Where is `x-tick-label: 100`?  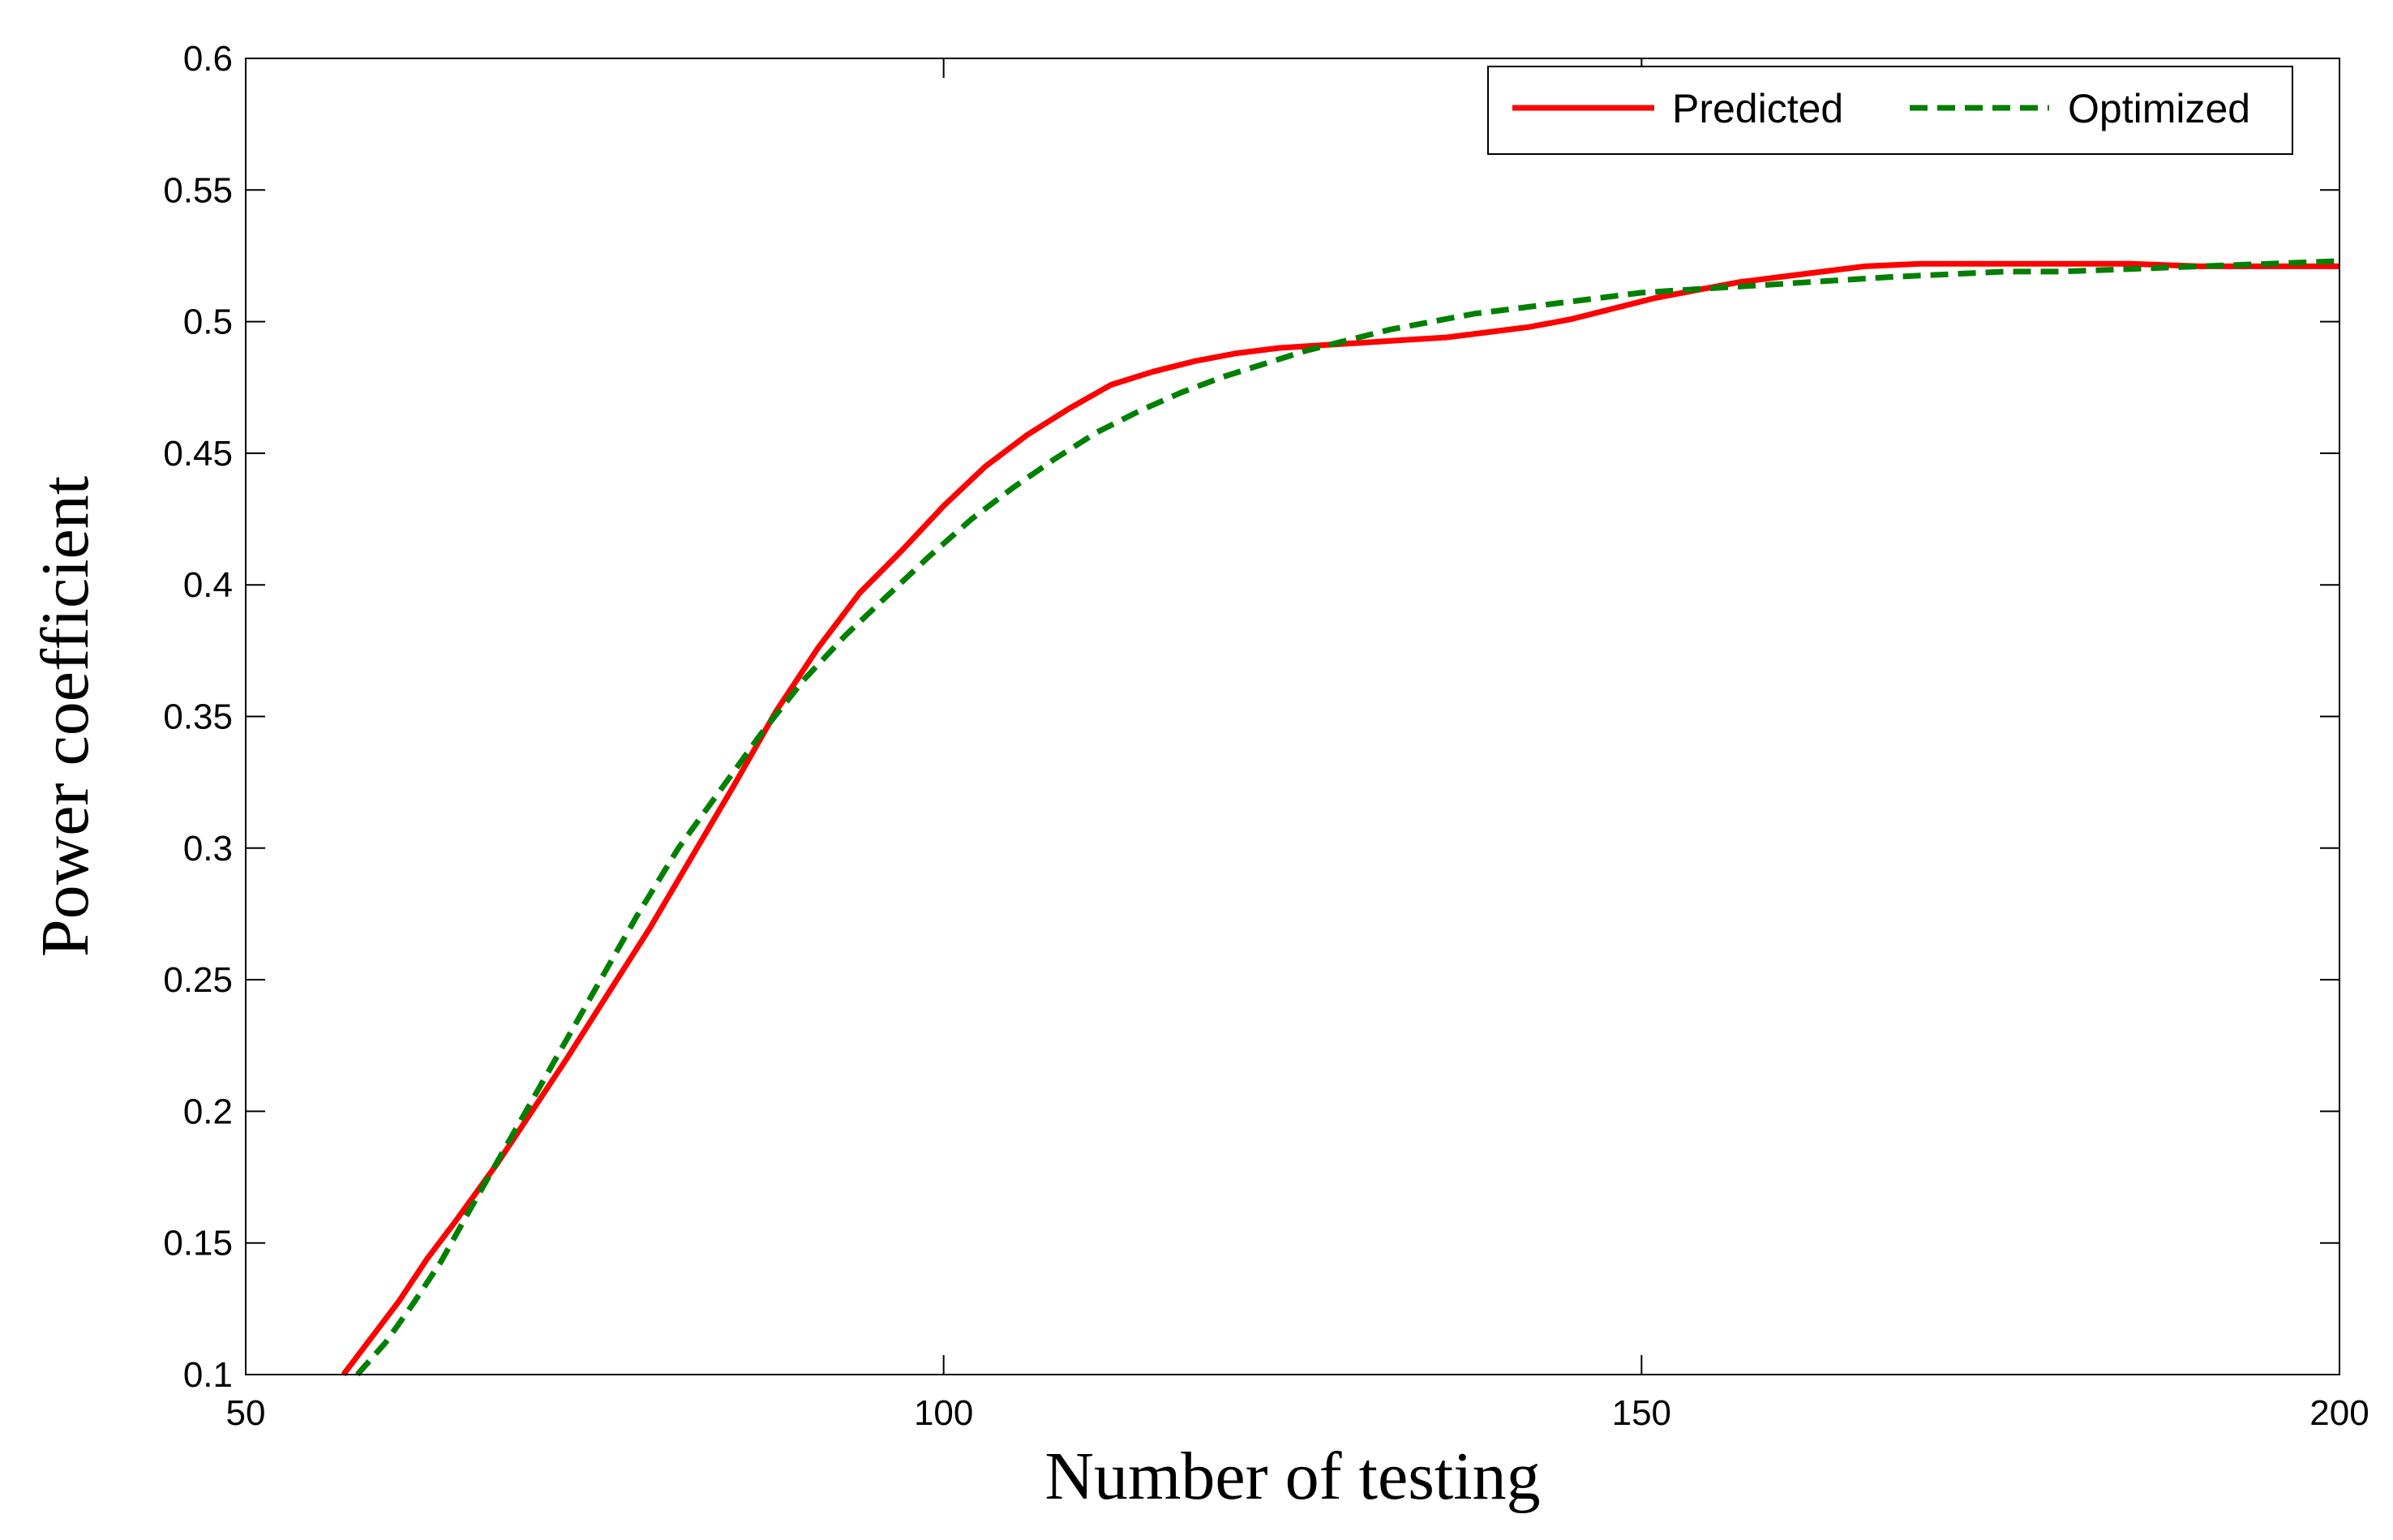 x-tick-label: 100 is located at coordinates (943, 1413).